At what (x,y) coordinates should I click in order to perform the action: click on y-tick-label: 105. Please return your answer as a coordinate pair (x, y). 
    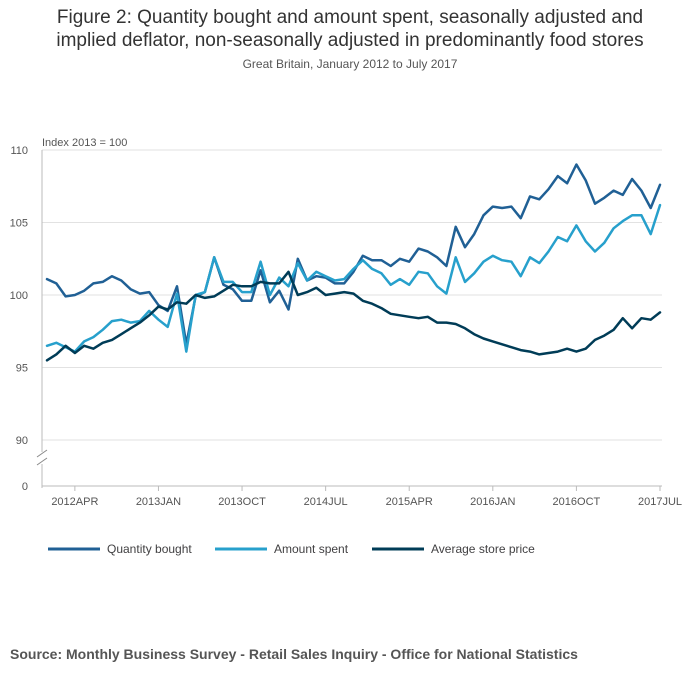
    Looking at the image, I should click on (19, 224).